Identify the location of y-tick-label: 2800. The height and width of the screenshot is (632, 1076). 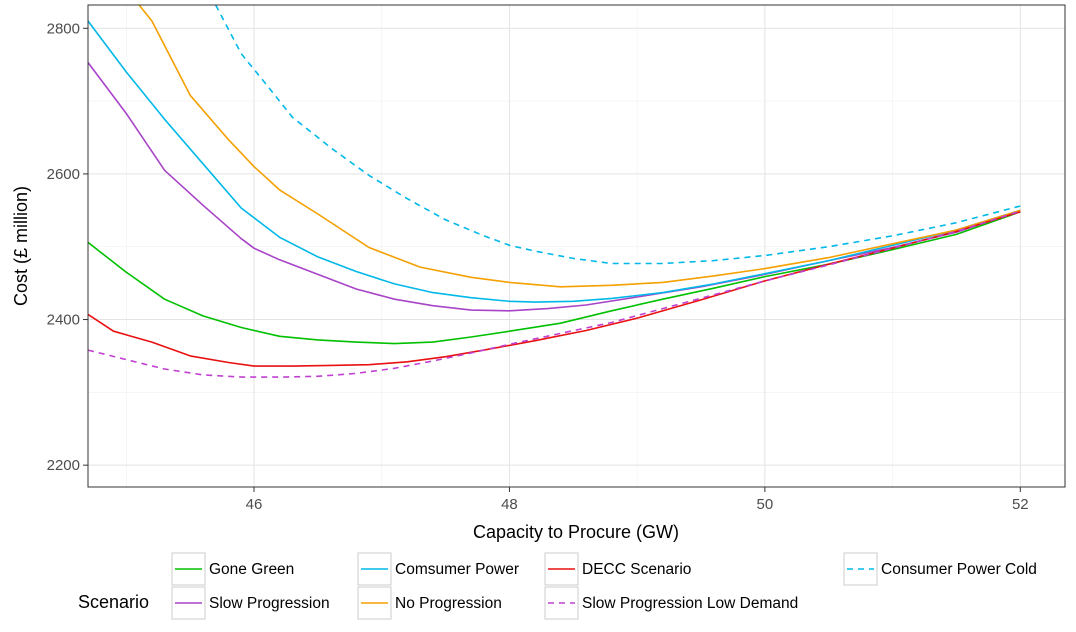
(63, 28).